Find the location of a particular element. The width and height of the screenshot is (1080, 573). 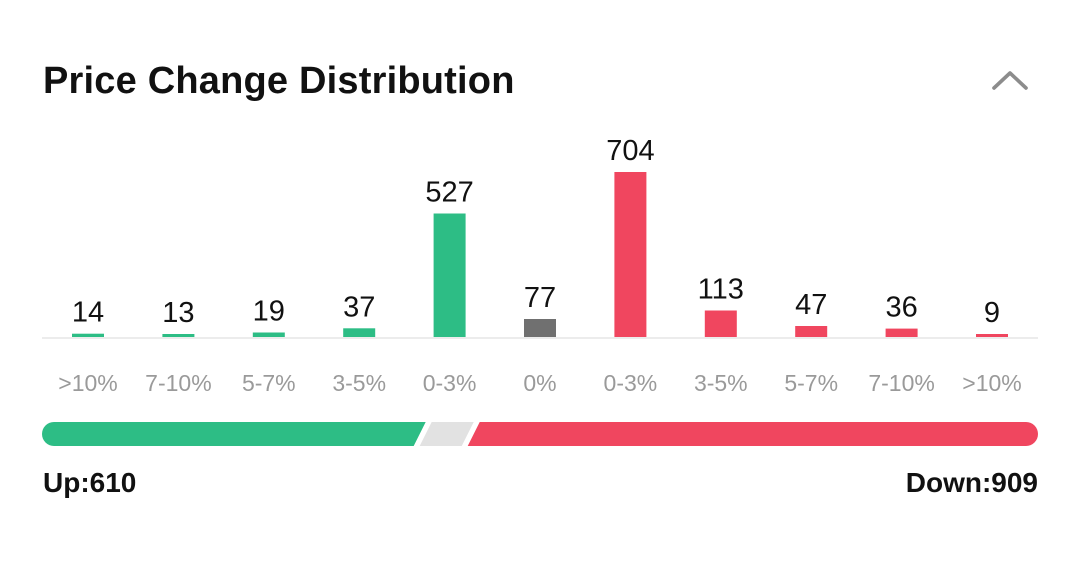

bar-value-label-4: 527 is located at coordinates (449, 193).